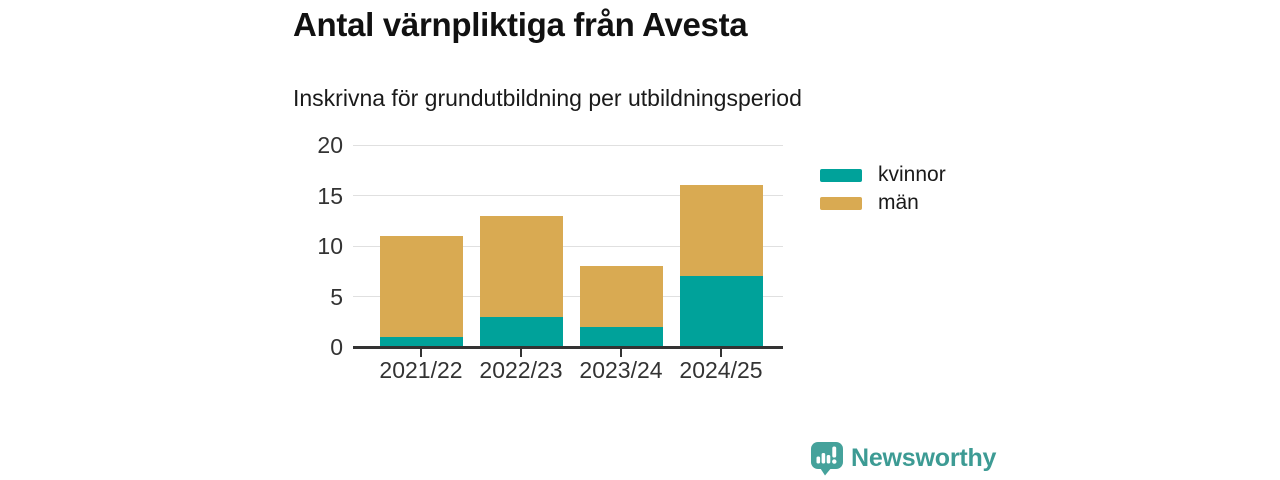 This screenshot has height=480, width=1280. Describe the element at coordinates (421, 370) in the screenshot. I see `x-tick-label: 2021/22` at that location.